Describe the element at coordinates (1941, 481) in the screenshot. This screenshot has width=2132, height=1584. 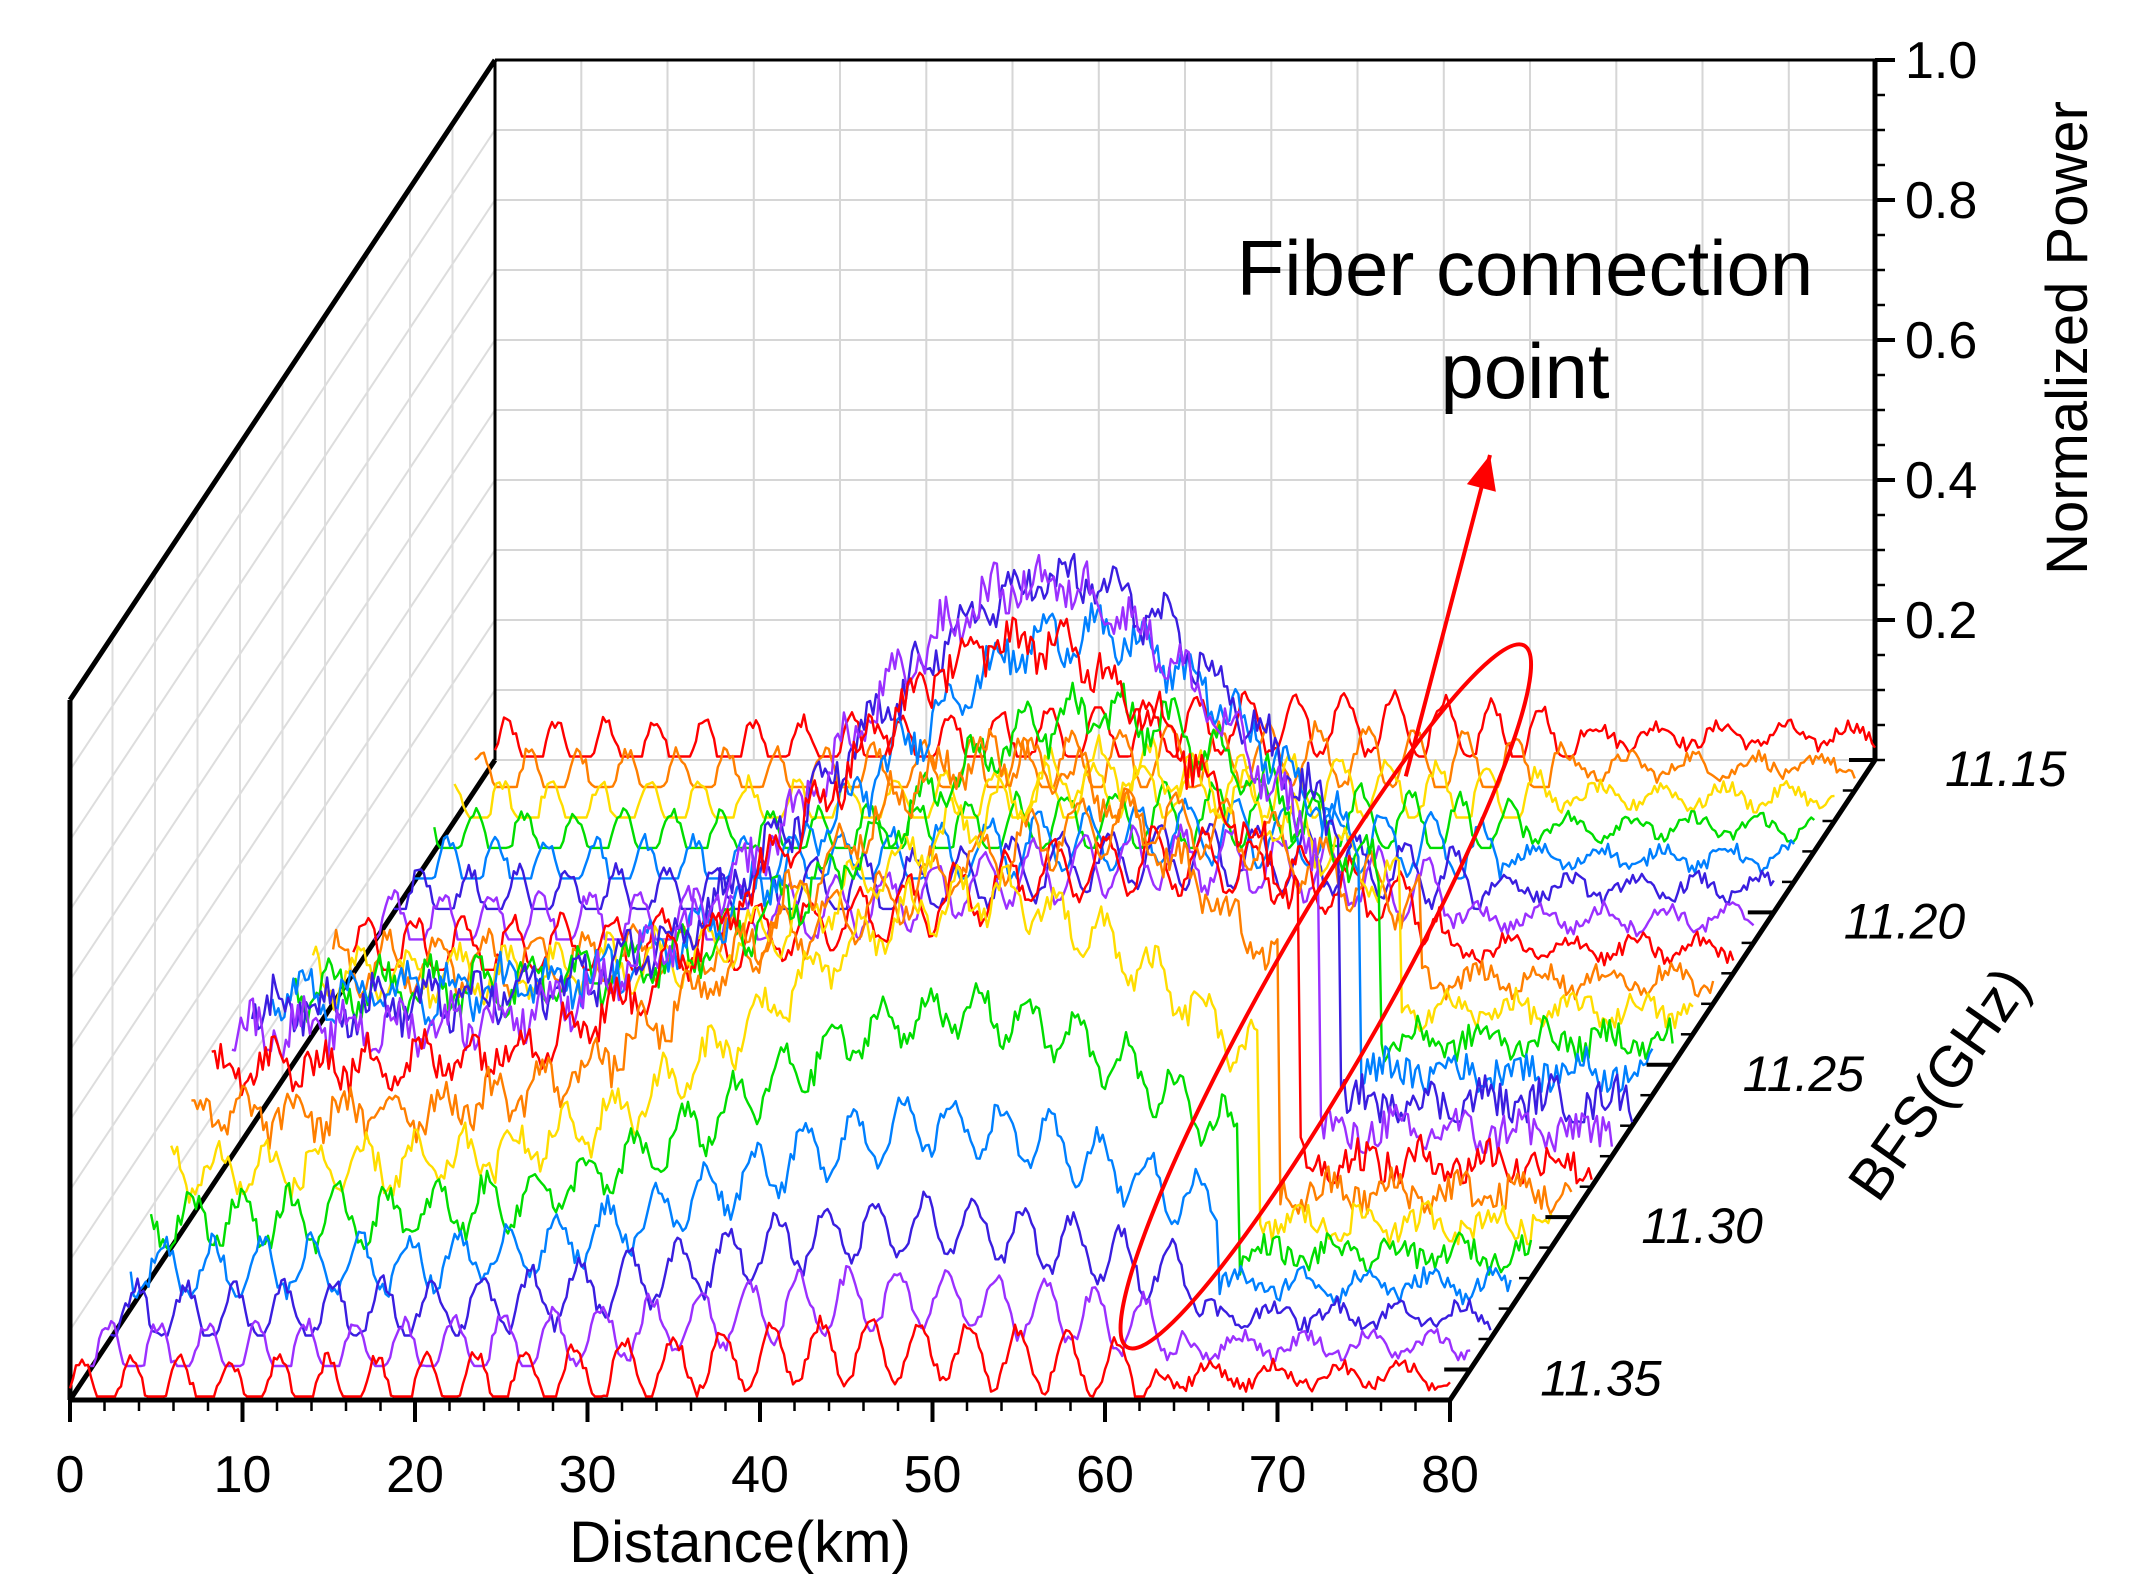
I see `z-tick-label: 0.4` at that location.